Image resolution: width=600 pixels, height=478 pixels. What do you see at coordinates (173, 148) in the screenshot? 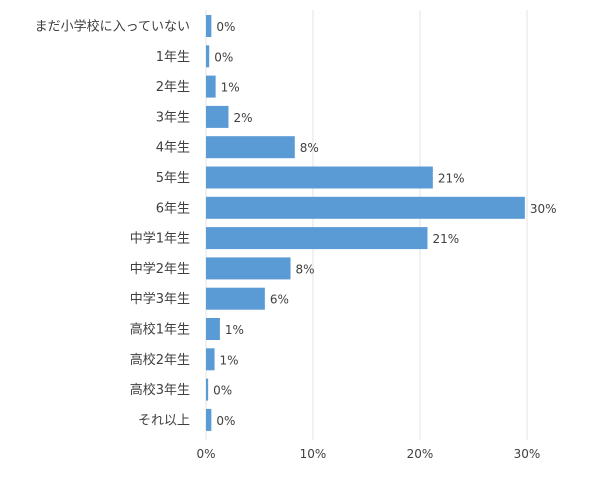
I see `category-label: 4年生` at bounding box center [173, 148].